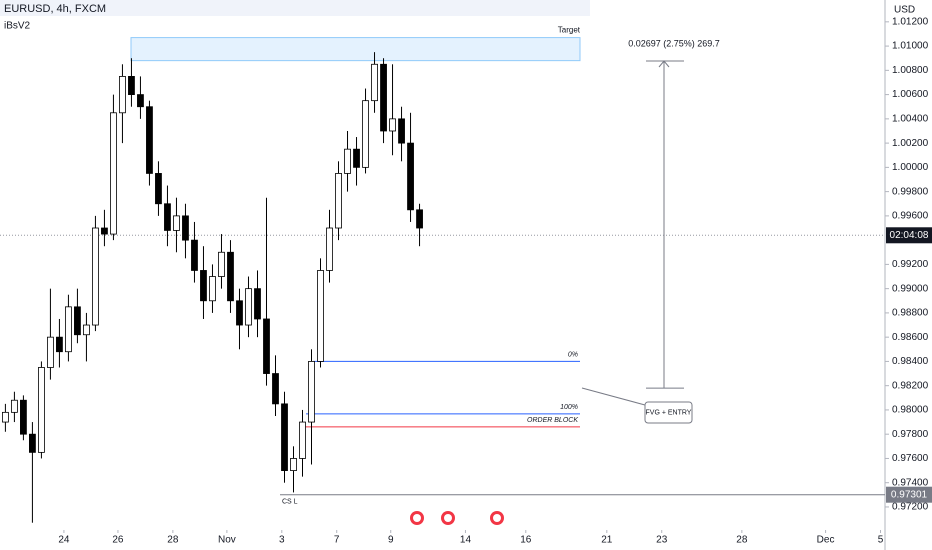  I want to click on y-tick-label: 1.01200, so click(910, 21).